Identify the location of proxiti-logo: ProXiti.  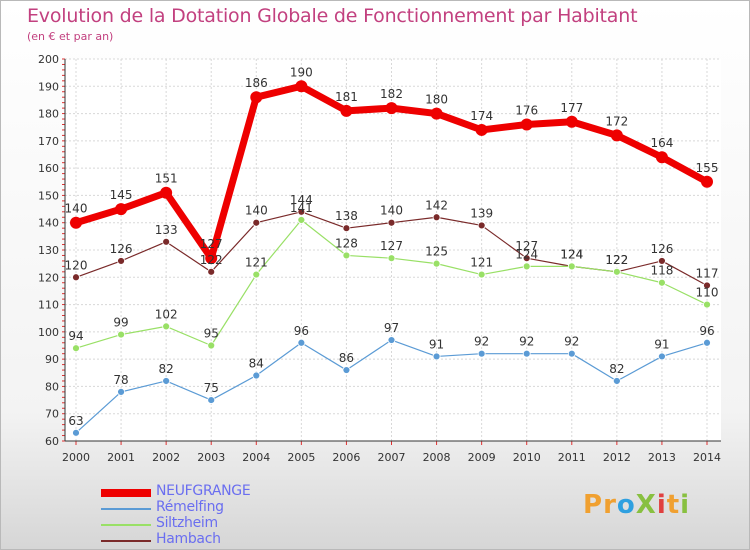
(637, 505).